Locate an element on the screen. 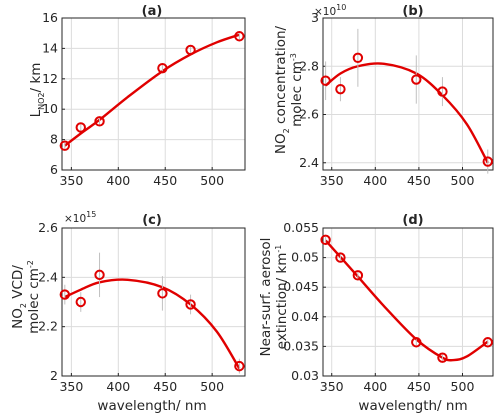 This screenshot has height=418, width=500. panel-b-fit-curve is located at coordinates (406, 113).